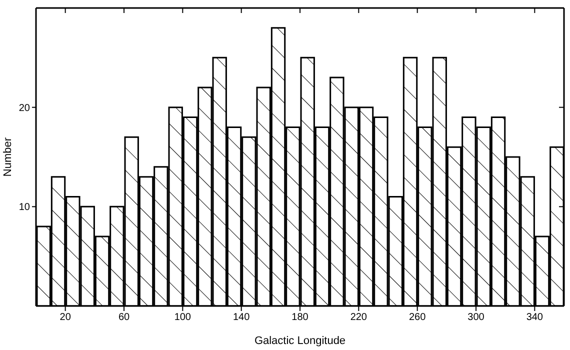 This screenshot has width=570, height=350. What do you see at coordinates (300, 318) in the screenshot?
I see `x-tick-label: 180` at bounding box center [300, 318].